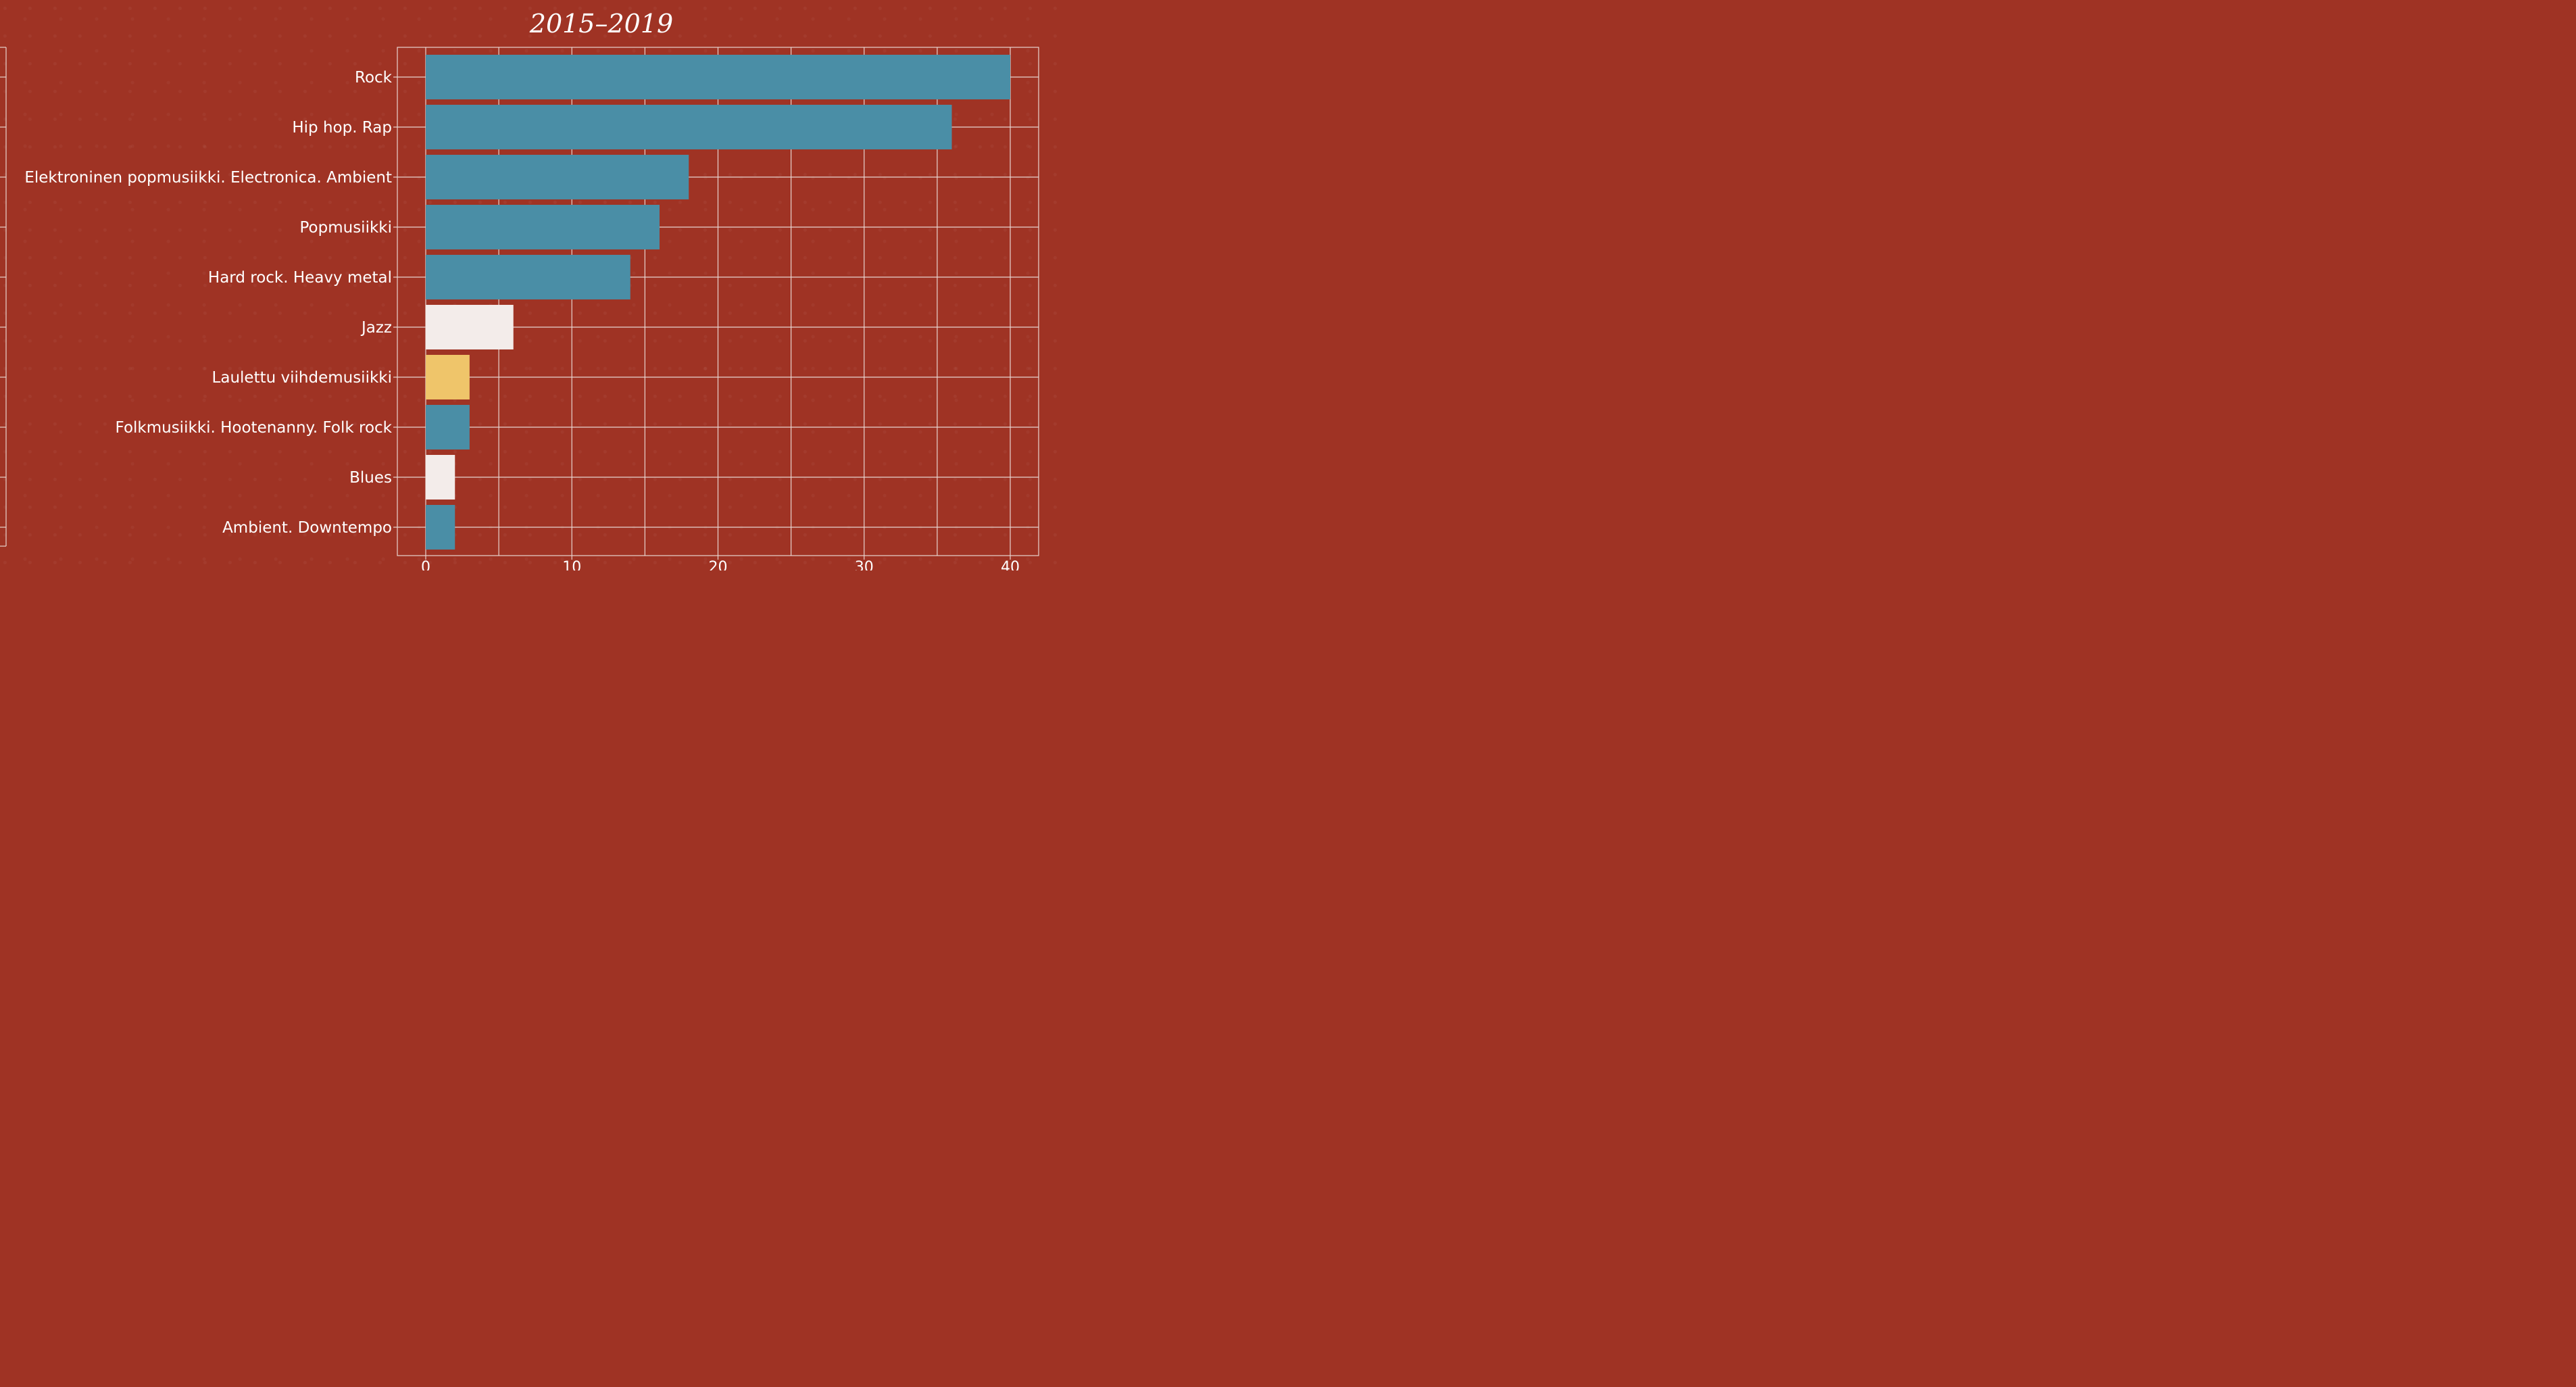 This screenshot has height=1387, width=2576. Describe the element at coordinates (571, 564) in the screenshot. I see `x-tick-label: 10` at that location.